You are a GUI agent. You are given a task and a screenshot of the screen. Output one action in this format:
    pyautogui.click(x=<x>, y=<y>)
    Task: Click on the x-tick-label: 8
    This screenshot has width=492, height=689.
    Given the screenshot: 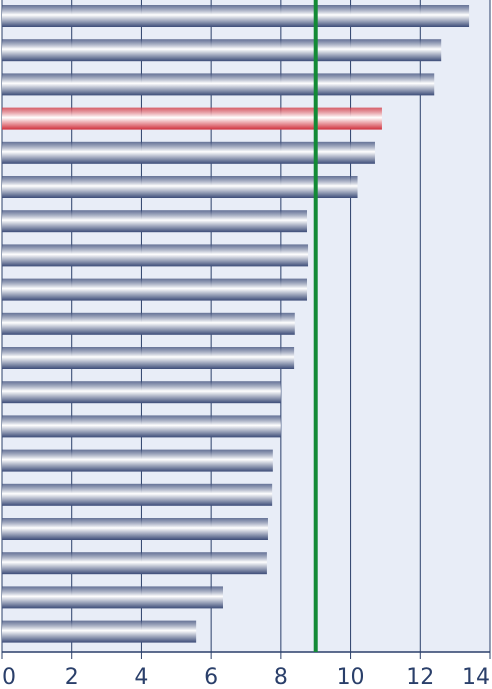 What is the action you would take?
    pyautogui.click(x=281, y=677)
    